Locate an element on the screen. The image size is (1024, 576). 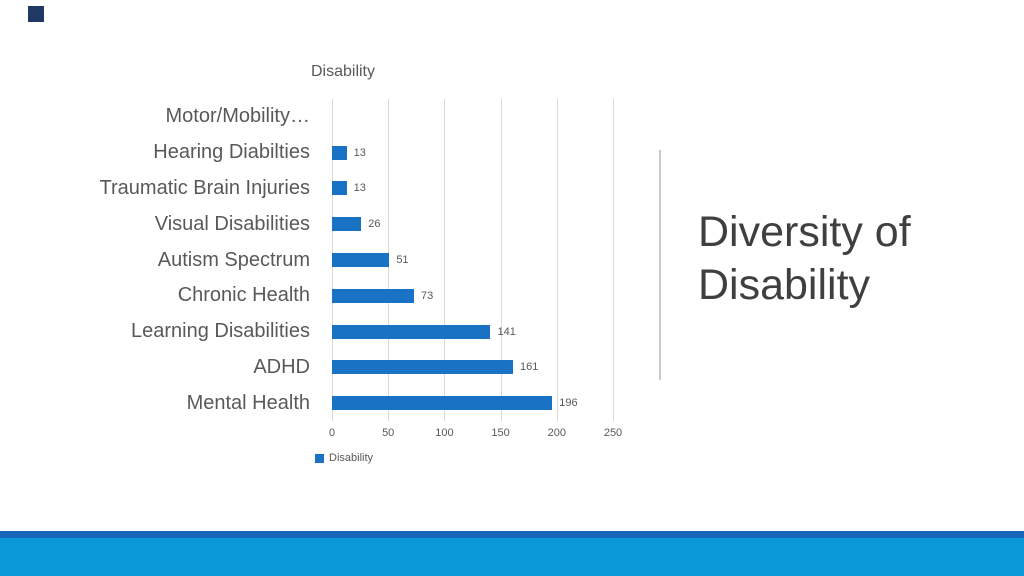
bar-value-label: 196 is located at coordinates (568, 403).